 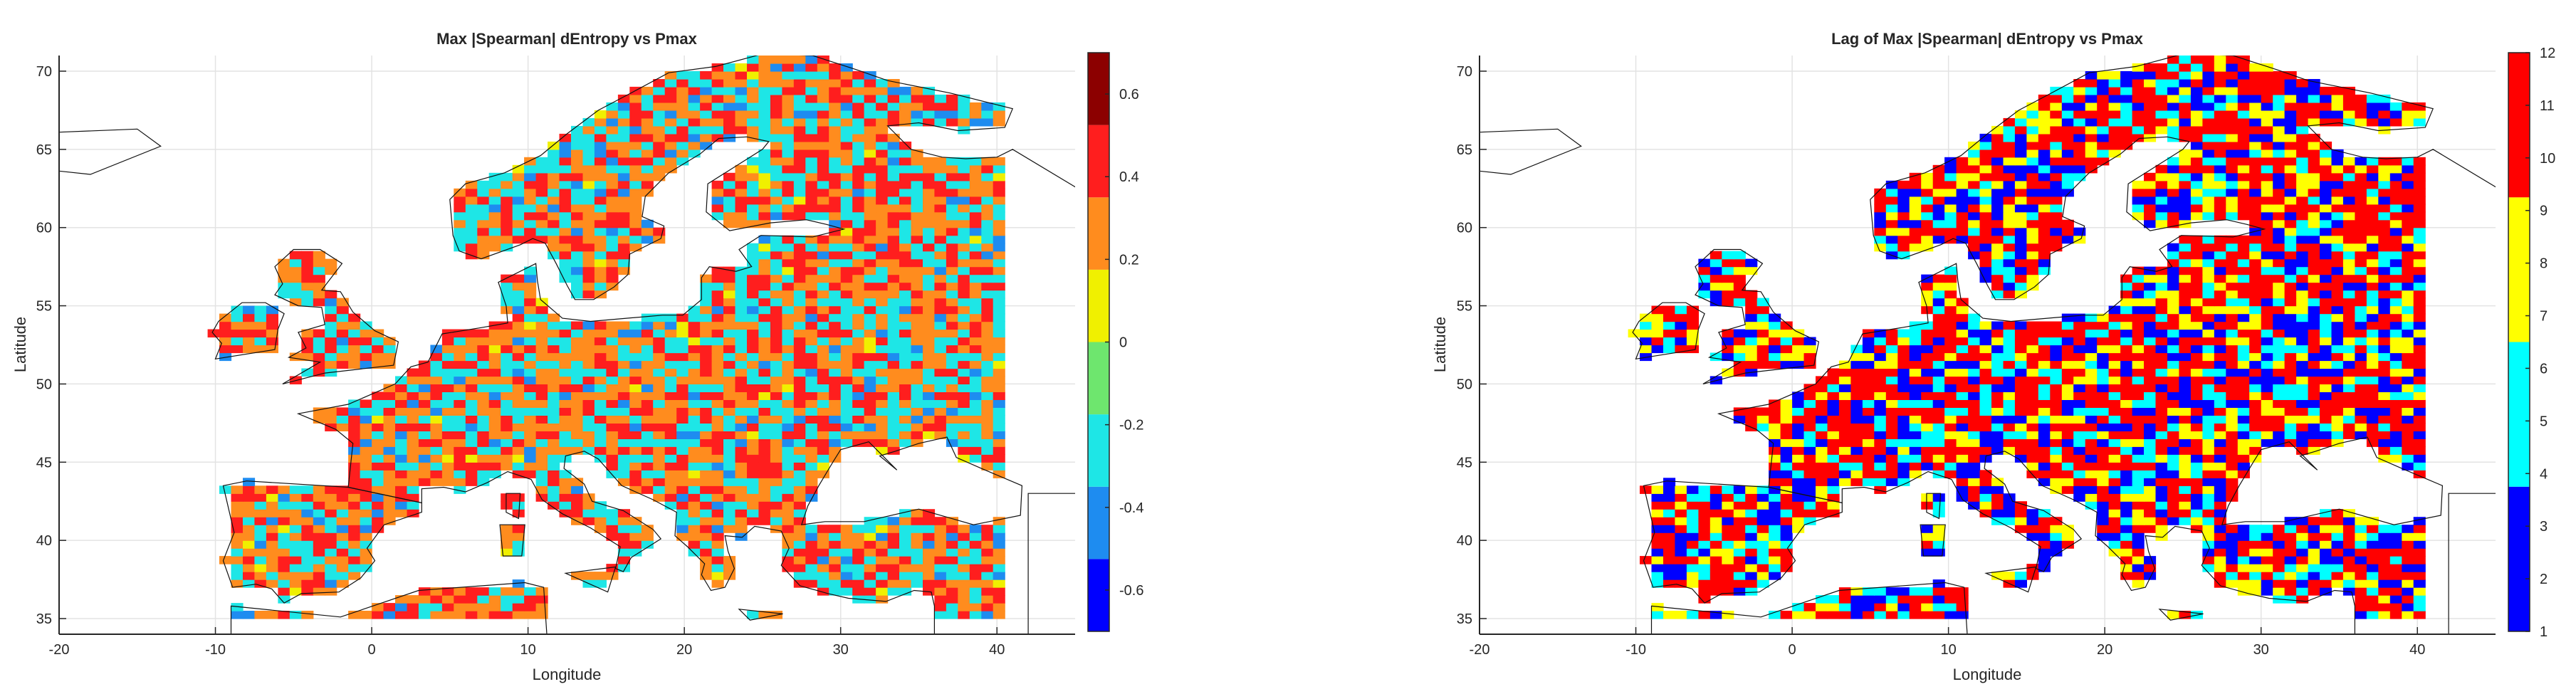 I want to click on chart-title: Lag of Max |Spearman| dEntropy vs Pmax, so click(x=1987, y=39).